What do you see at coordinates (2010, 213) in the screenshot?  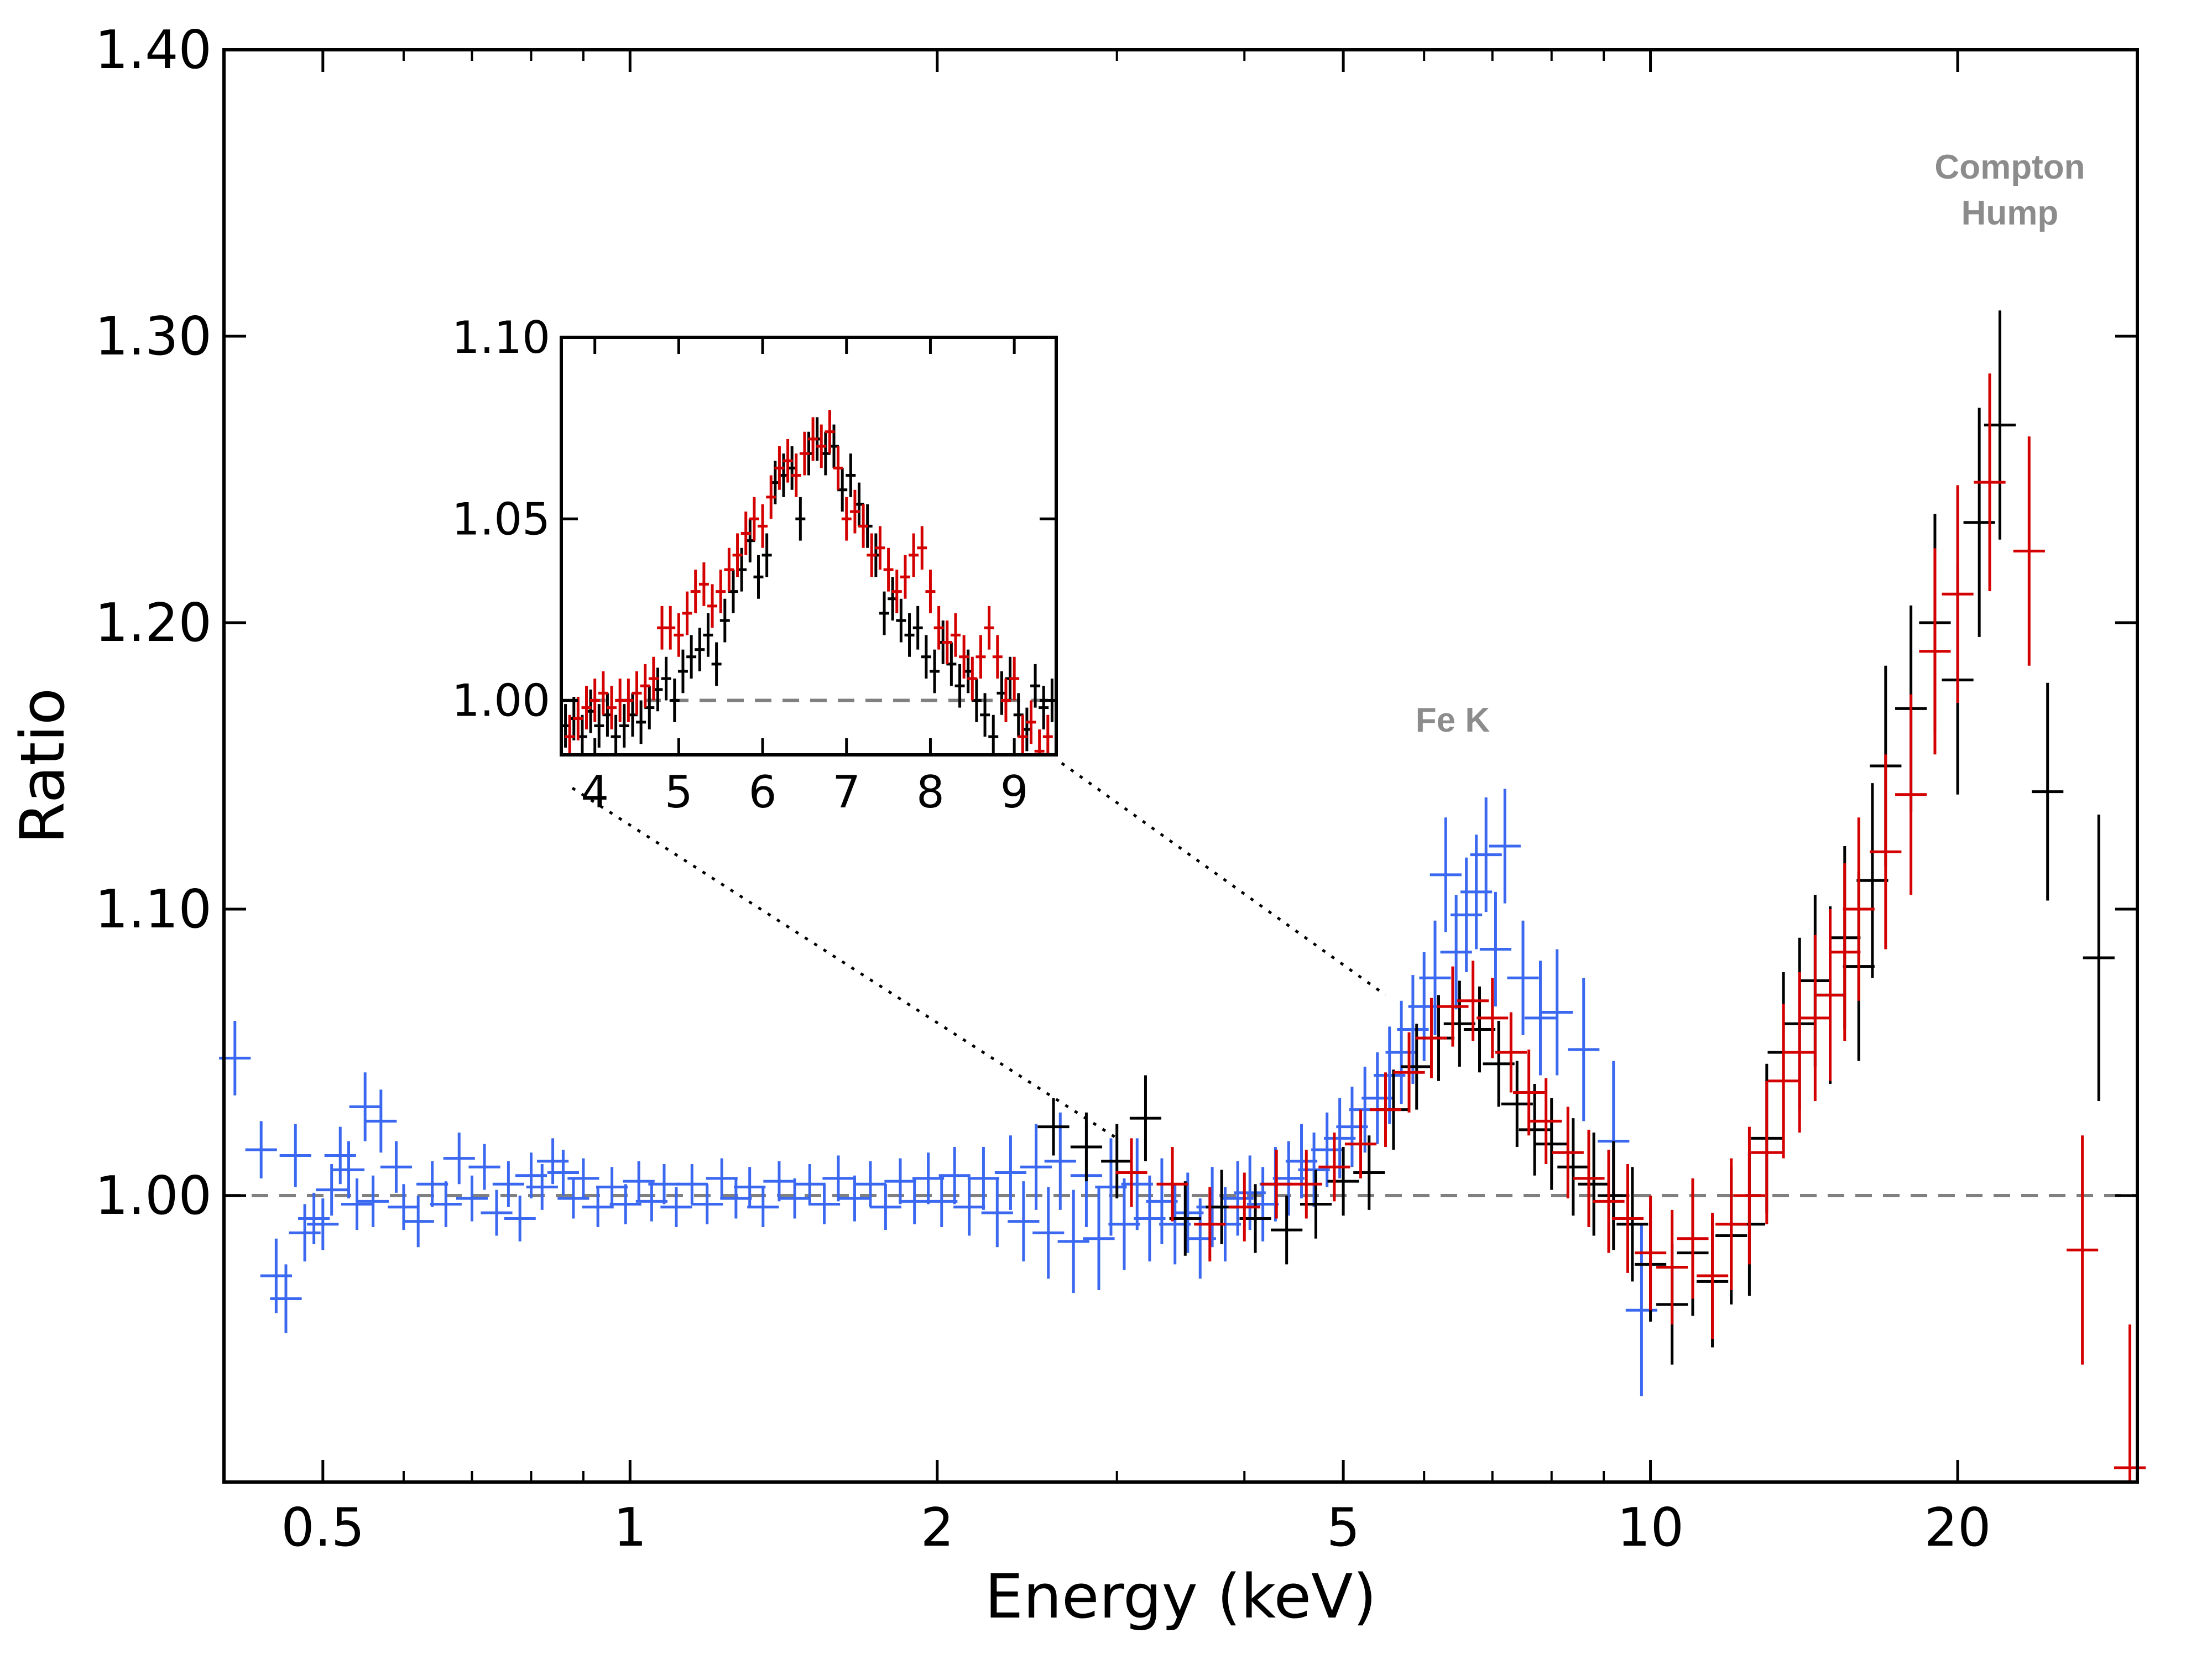 I see `annotation-hump: Hump` at bounding box center [2010, 213].